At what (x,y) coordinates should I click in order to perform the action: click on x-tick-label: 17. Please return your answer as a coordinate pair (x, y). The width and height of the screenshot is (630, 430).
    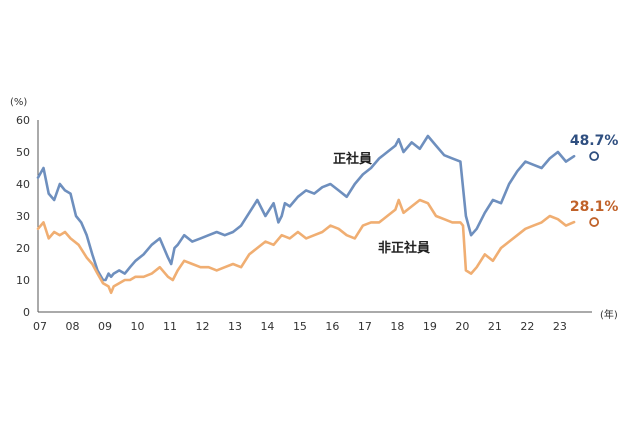
    Looking at the image, I should click on (365, 326).